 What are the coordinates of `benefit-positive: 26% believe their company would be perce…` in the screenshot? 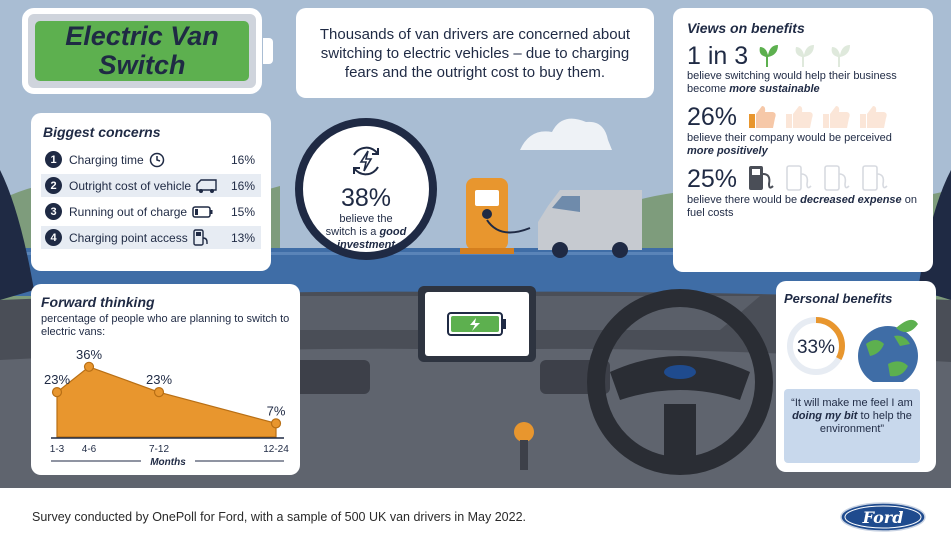 It's located at (803, 130).